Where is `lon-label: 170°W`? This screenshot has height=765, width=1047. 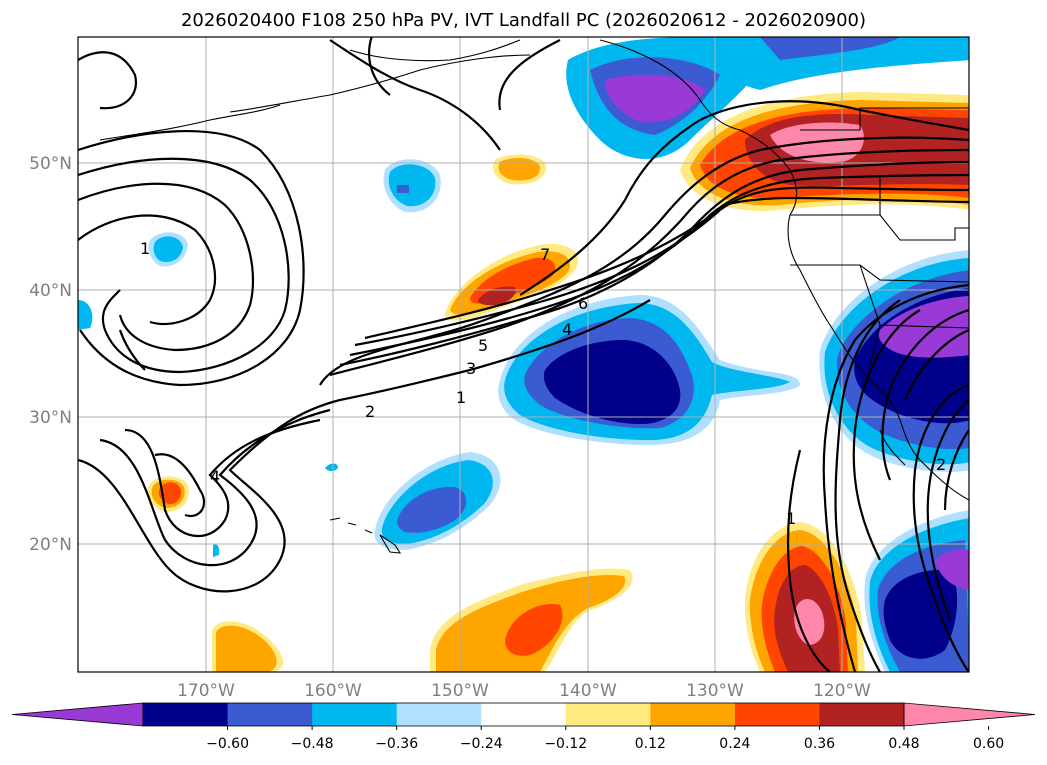
lon-label: 170°W is located at coordinates (206, 691).